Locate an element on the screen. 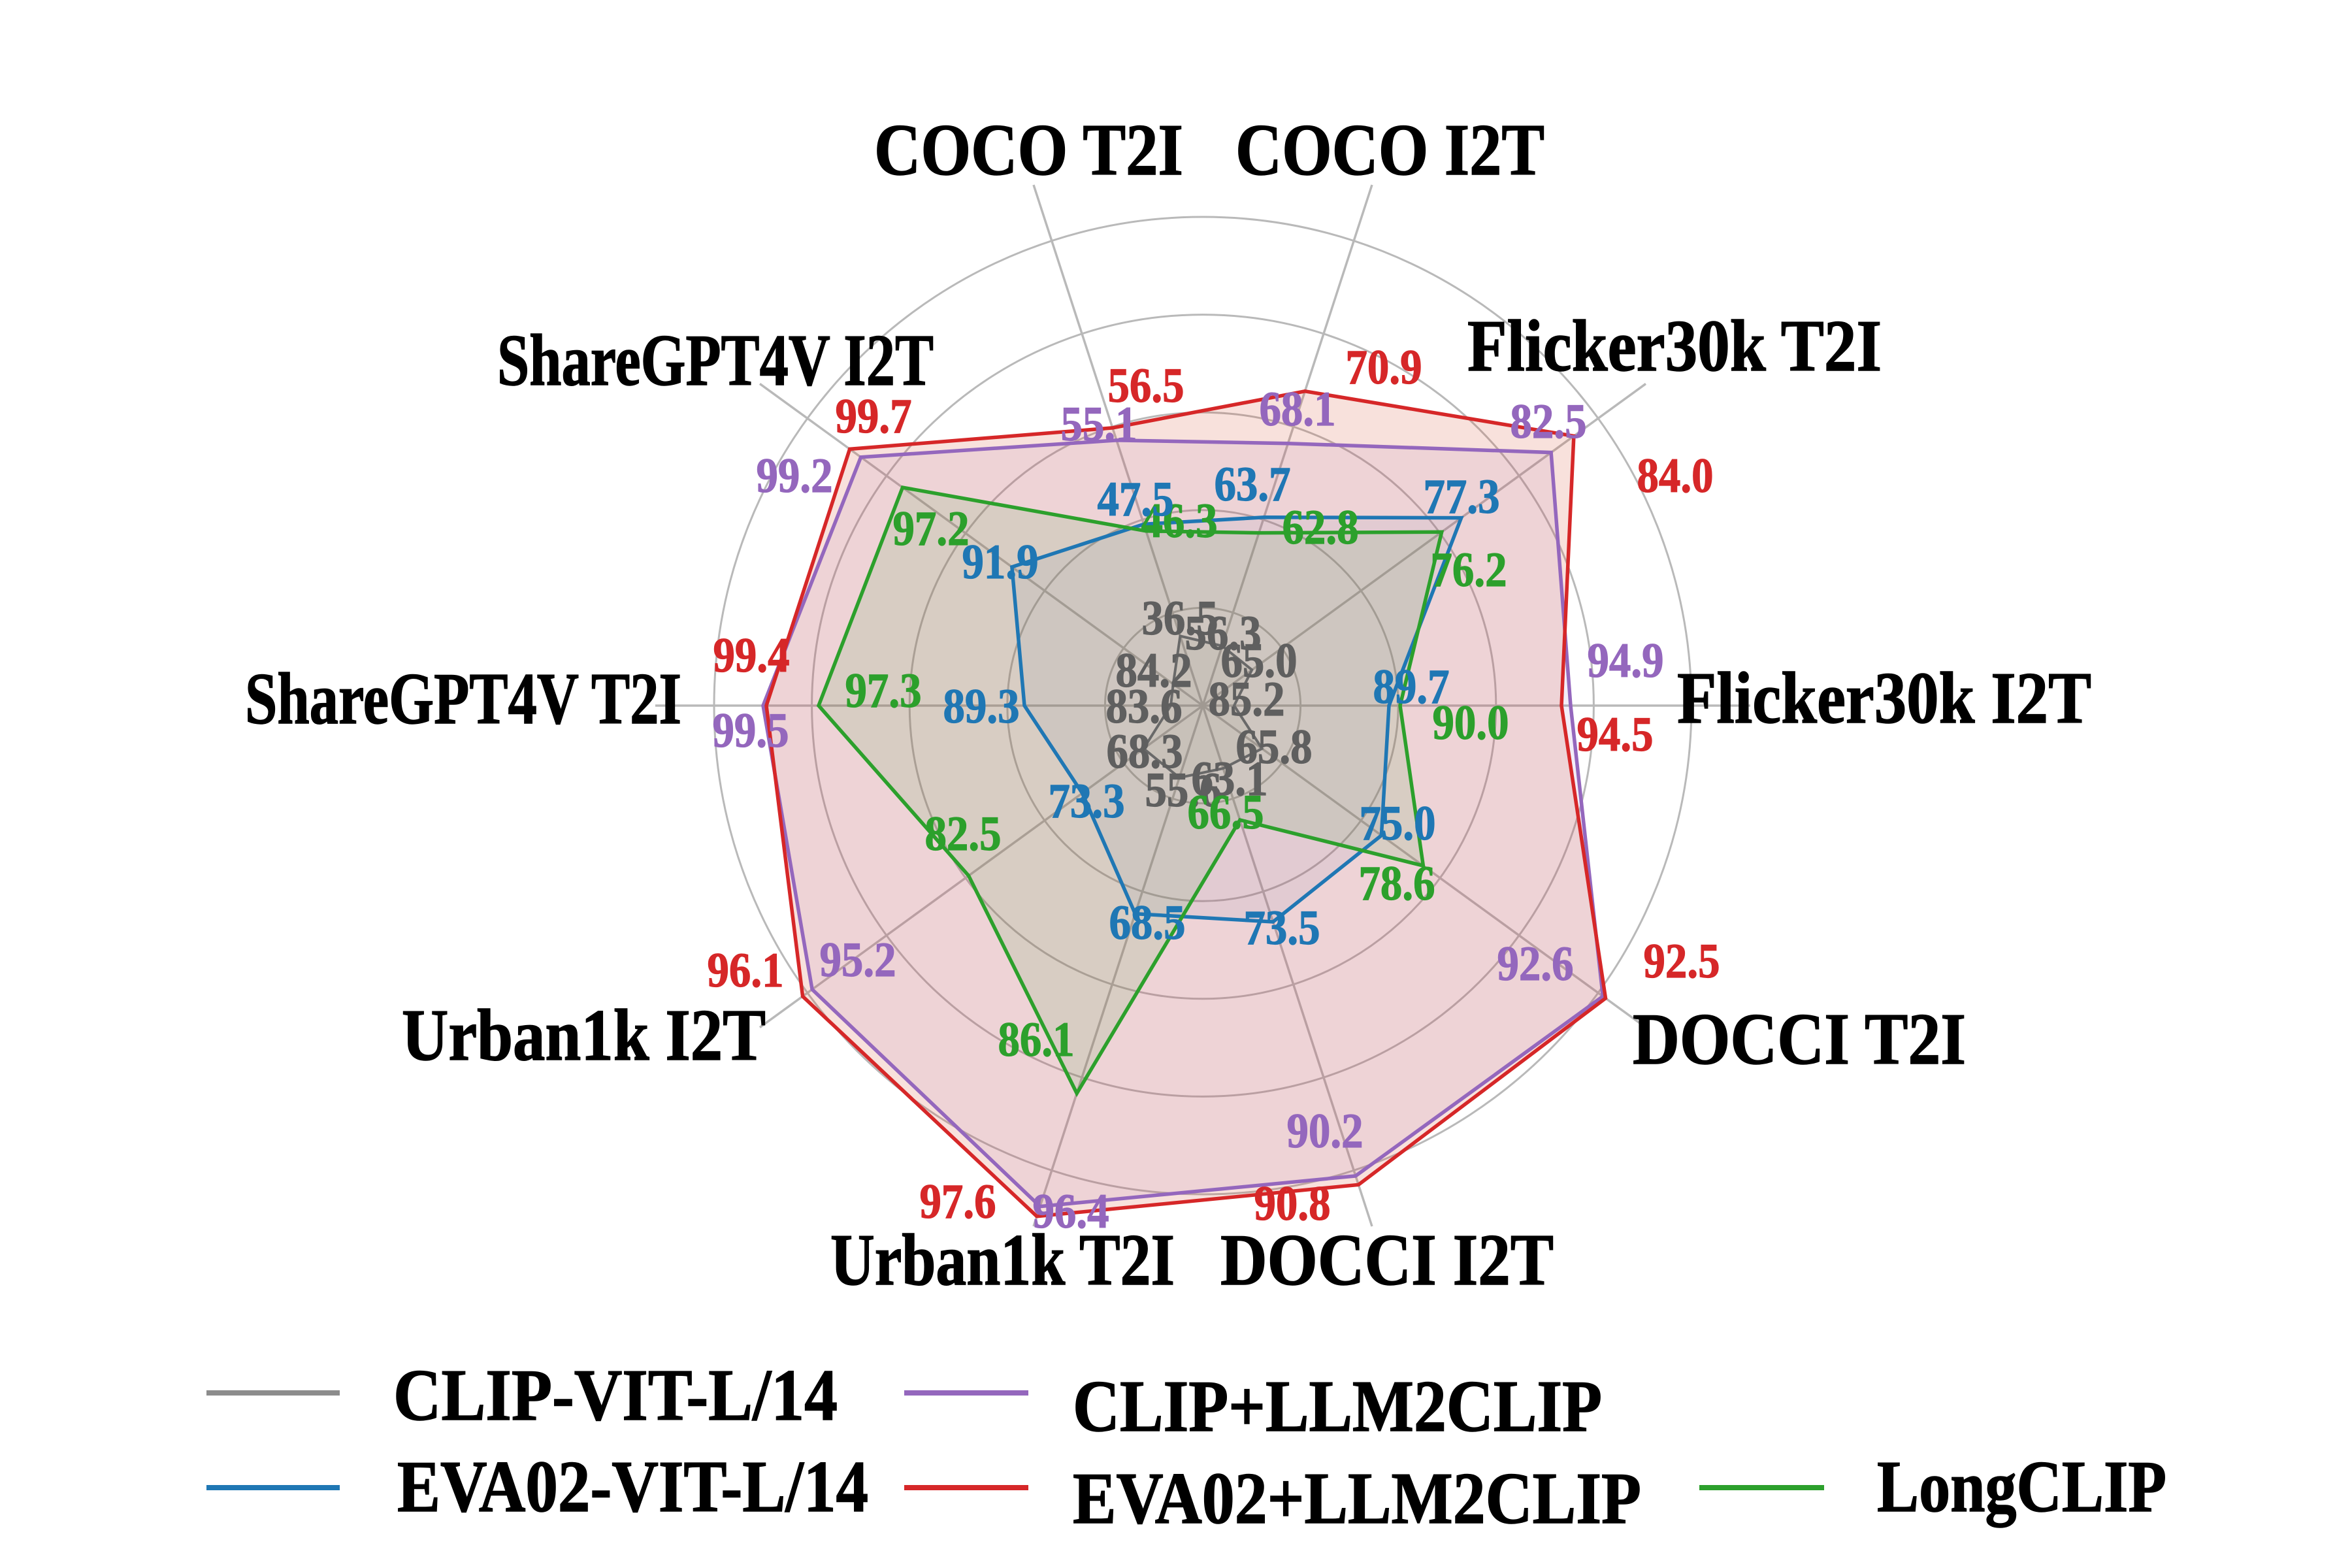  svg-text: 99.7 is located at coordinates (874, 416).